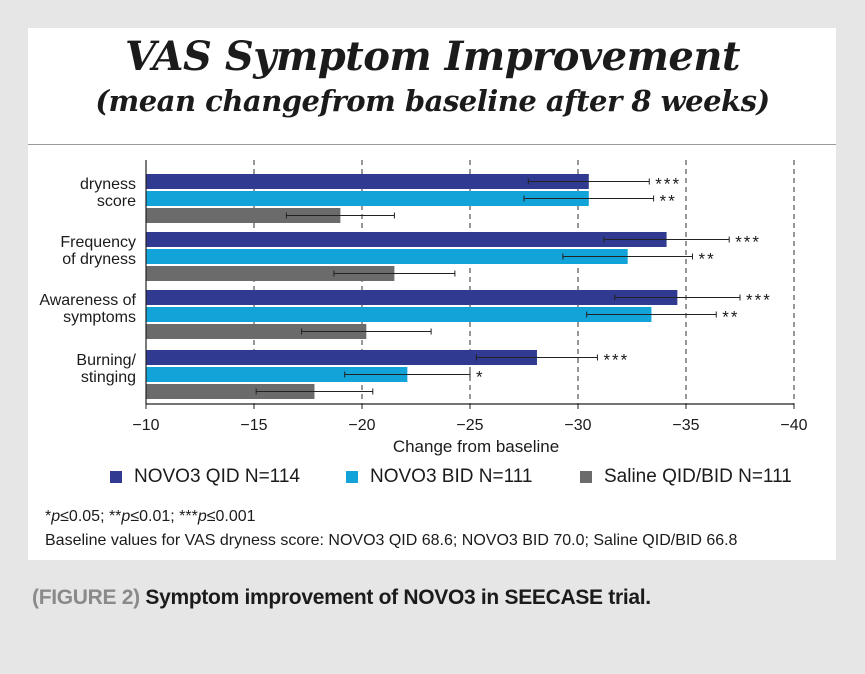  What do you see at coordinates (577, 425) in the screenshot?
I see `x-tick-label: −30` at bounding box center [577, 425].